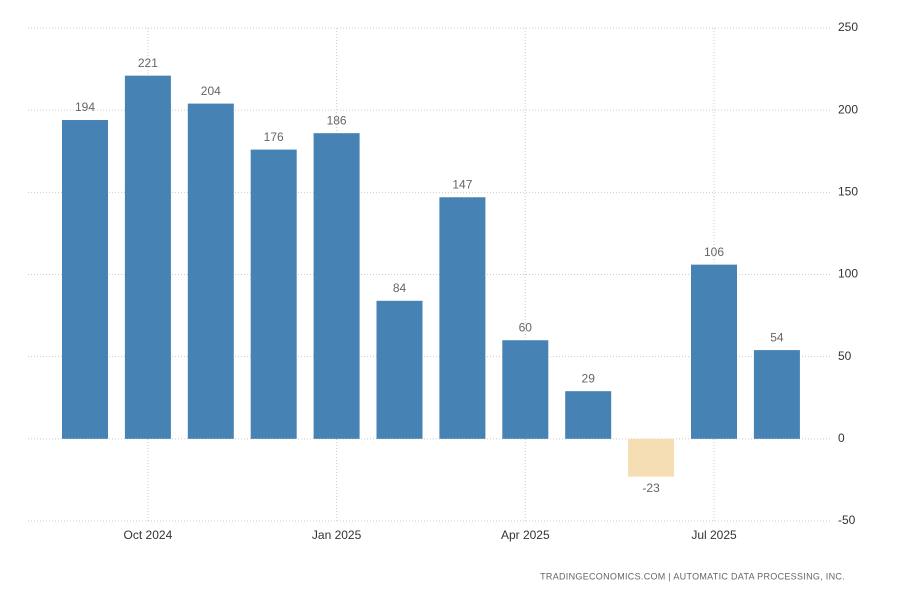 This screenshot has width=900, height=600. What do you see at coordinates (777, 337) in the screenshot?
I see `value-label: 54` at bounding box center [777, 337].